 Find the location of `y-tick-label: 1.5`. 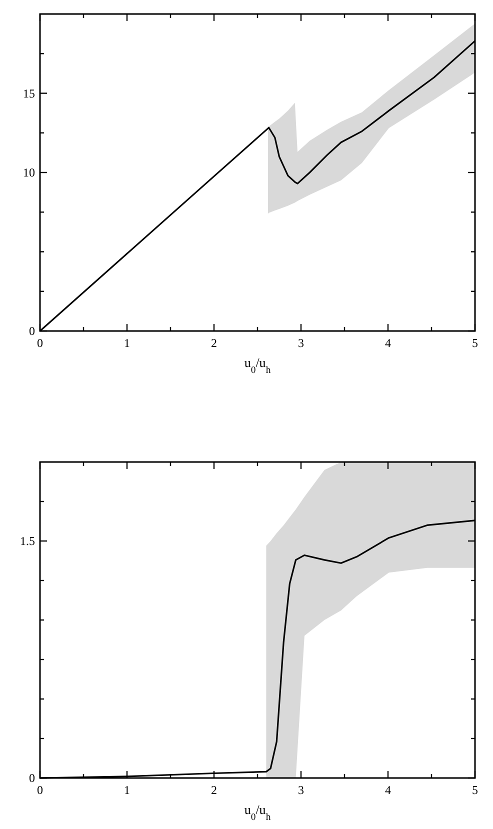

y-tick-label: 1.5 is located at coordinates (27, 541).